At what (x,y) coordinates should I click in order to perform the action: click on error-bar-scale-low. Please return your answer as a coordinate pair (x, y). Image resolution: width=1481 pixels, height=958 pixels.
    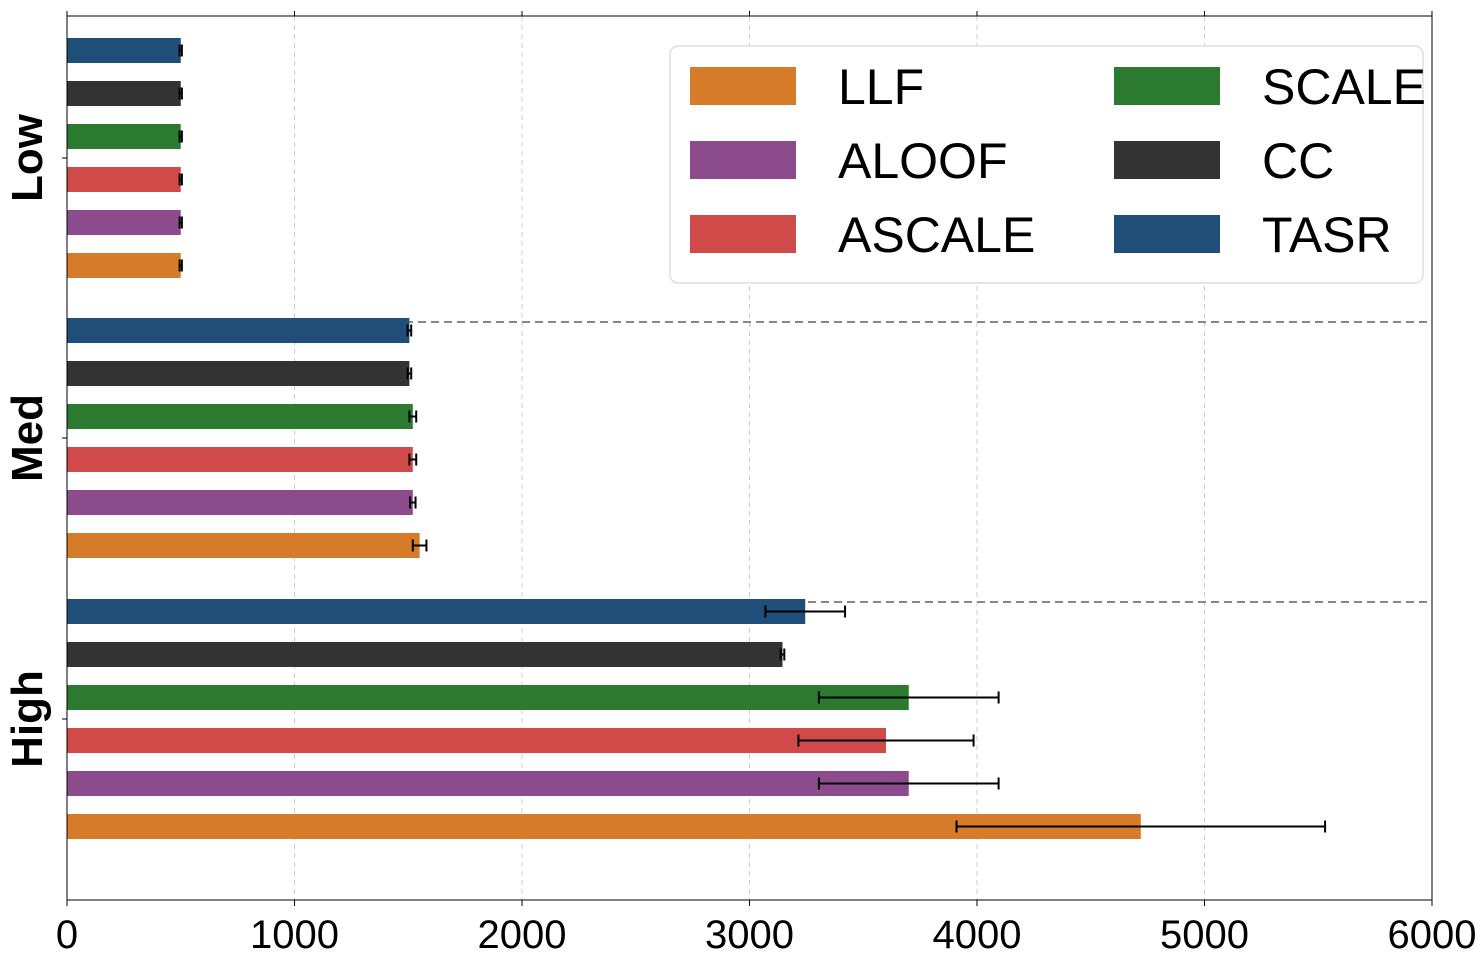
    Looking at the image, I should click on (180, 136).